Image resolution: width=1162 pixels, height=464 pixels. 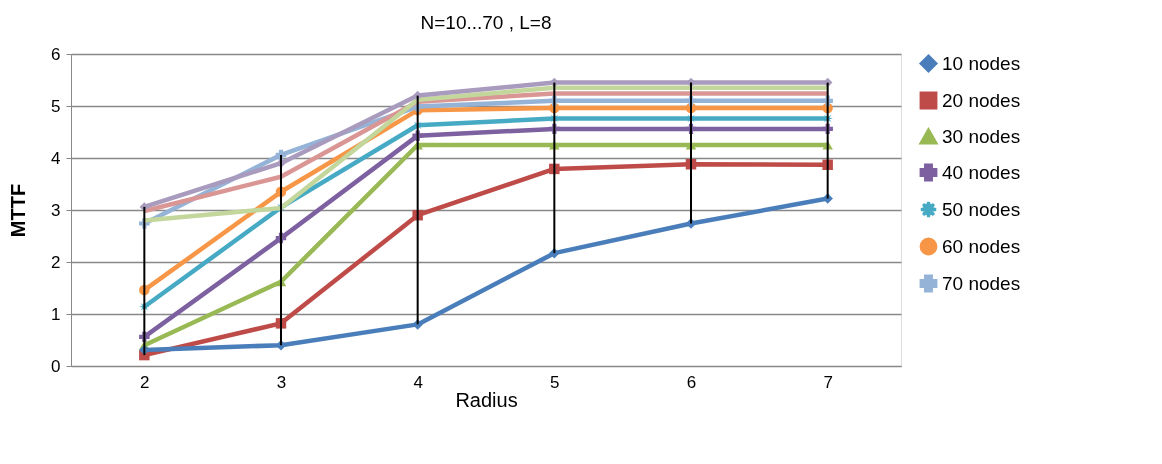 What do you see at coordinates (486, 399) in the screenshot?
I see `x-axis-title: Radius` at bounding box center [486, 399].